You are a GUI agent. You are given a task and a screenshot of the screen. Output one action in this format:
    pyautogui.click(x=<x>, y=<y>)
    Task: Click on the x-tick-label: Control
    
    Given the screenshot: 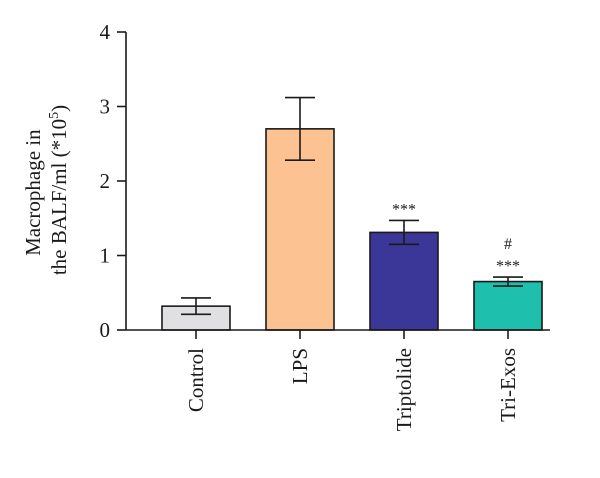 What is the action you would take?
    pyautogui.click(x=196, y=380)
    